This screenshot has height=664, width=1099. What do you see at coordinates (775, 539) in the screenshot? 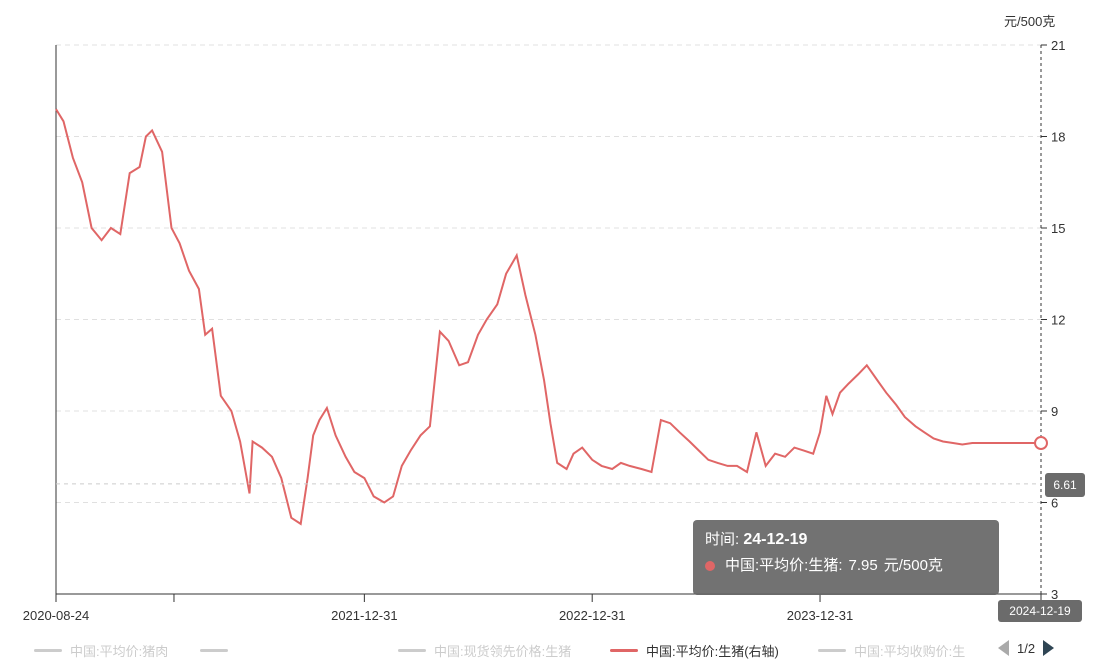
I see `tooltip-time-value: 24-12-19` at bounding box center [775, 539].